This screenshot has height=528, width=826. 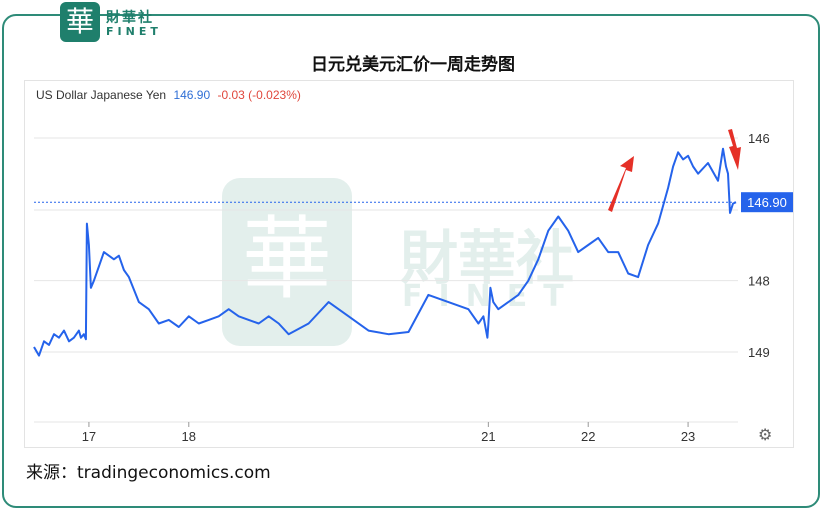 What do you see at coordinates (491, 296) in the screenshot?
I see `watermark-en: FINET` at bounding box center [491, 296].